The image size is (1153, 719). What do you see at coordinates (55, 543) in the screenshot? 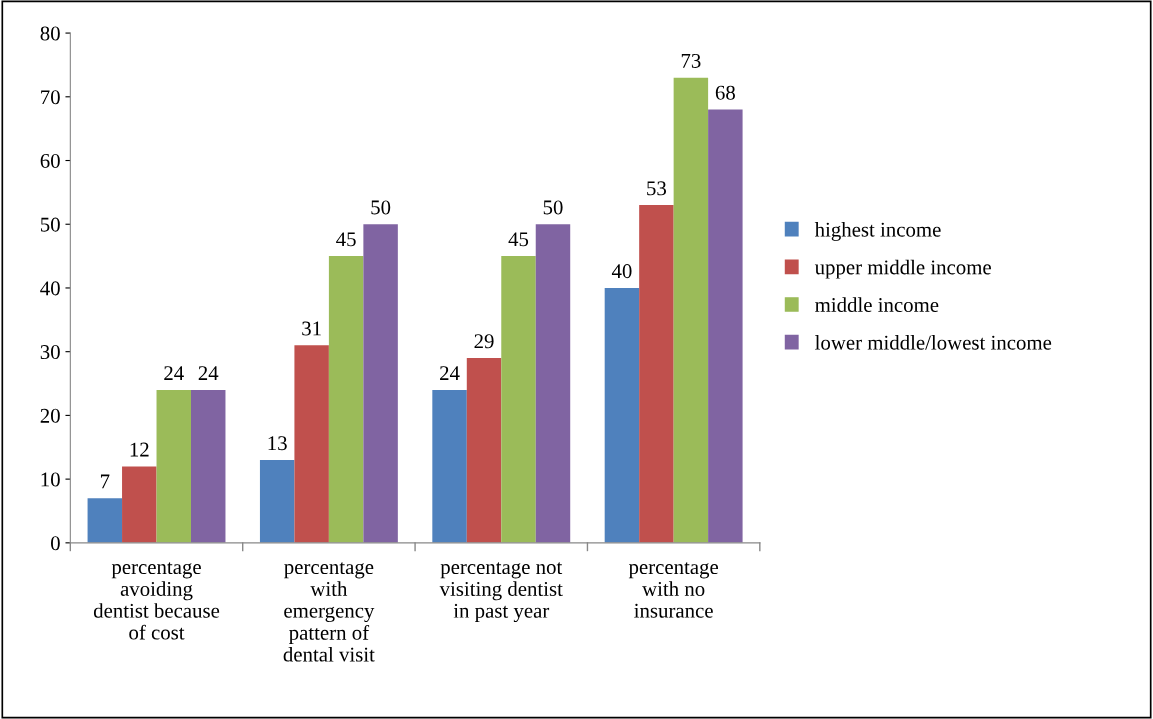
I see `y-tick-label: 0` at bounding box center [55, 543].